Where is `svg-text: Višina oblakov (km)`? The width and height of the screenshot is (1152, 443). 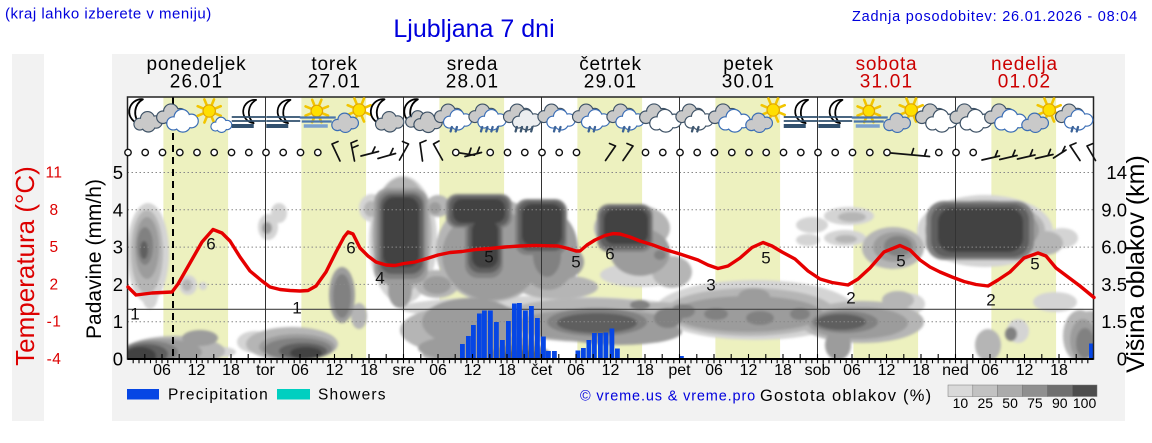 svg-text: Višina oblakov (km) is located at coordinates (1136, 264).